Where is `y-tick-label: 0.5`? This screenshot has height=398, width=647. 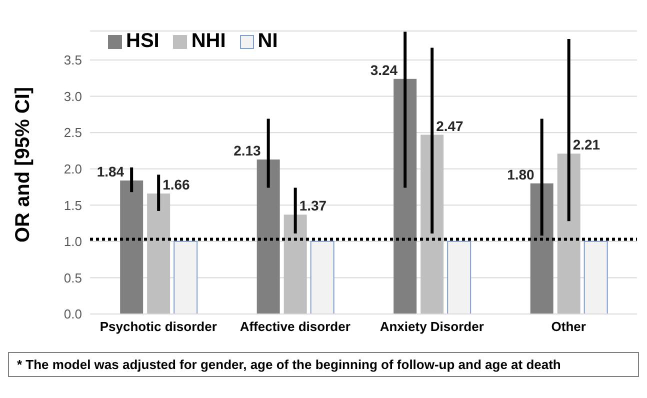 y-tick-label: 0.5 is located at coordinates (73, 278).